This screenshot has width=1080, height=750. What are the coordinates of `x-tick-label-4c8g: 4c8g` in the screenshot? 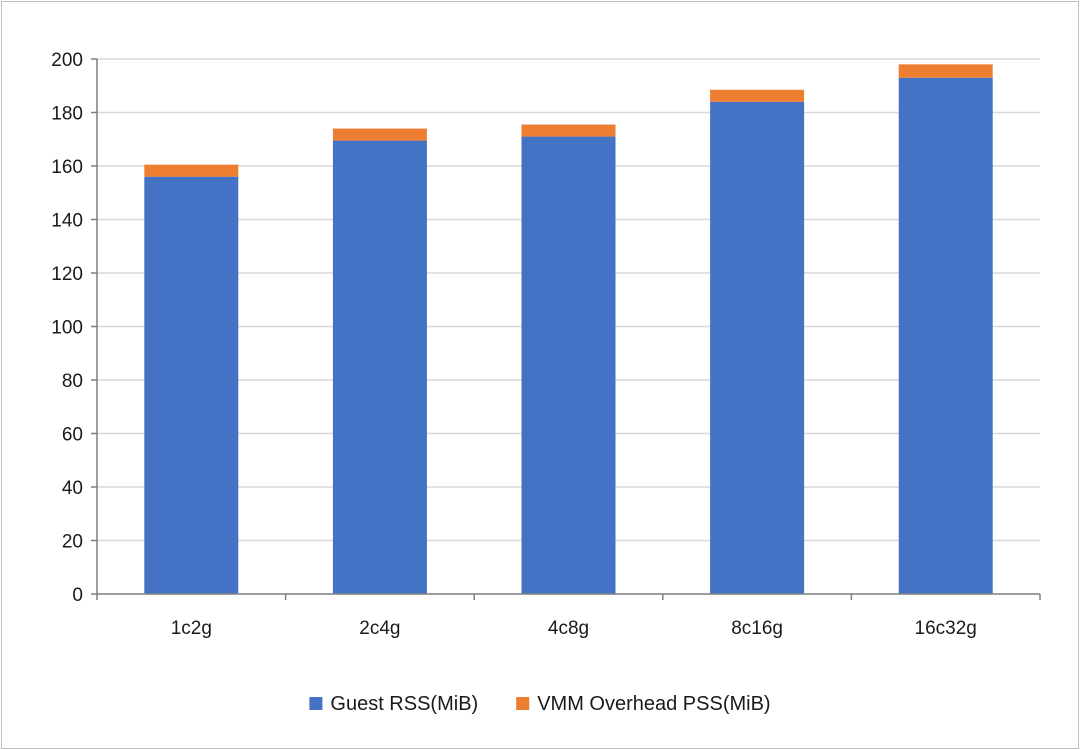 It's located at (568, 628).